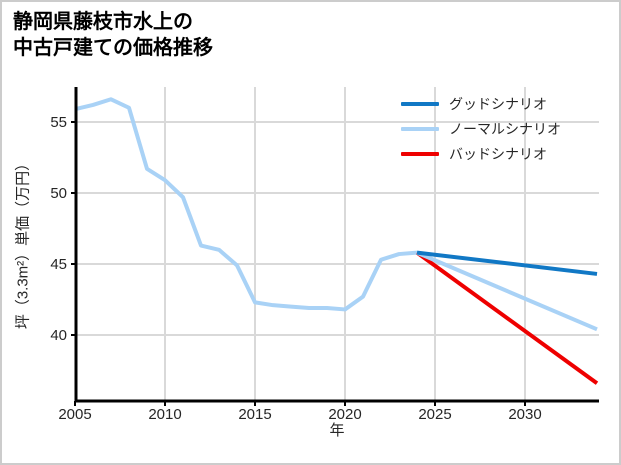 This screenshot has height=465, width=621. Describe the element at coordinates (23, 242) in the screenshot. I see `y-axis-title: 坪（3.3m²）単価（万円）` at that location.